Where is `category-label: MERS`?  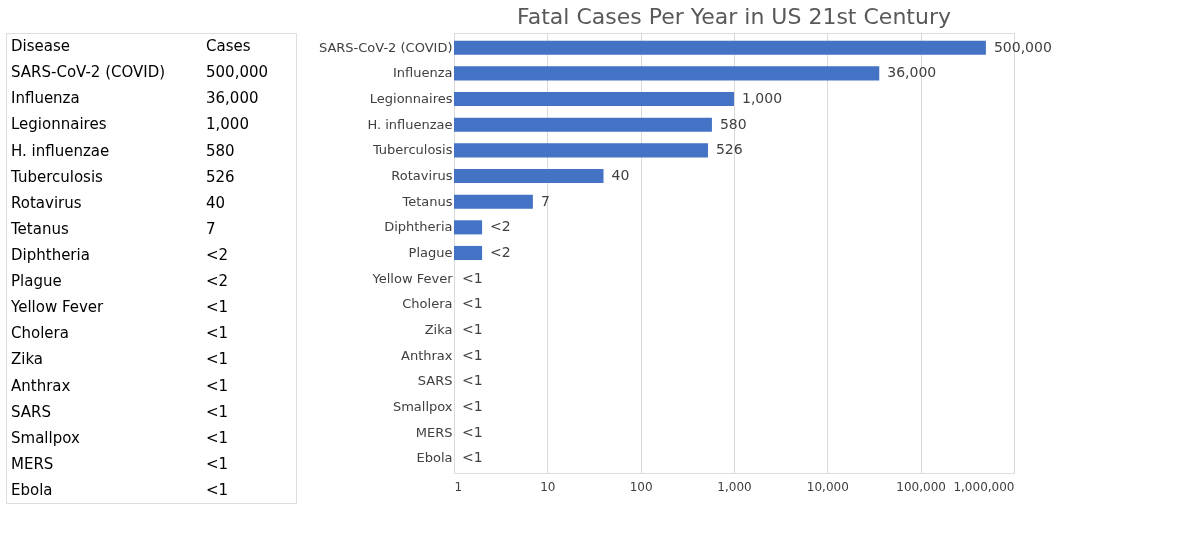
category-label: MERS is located at coordinates (32, 463).